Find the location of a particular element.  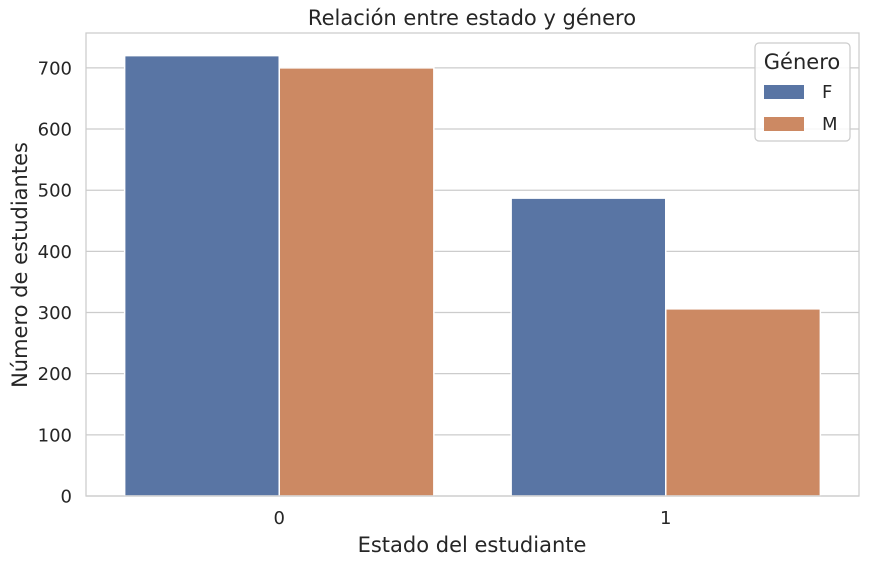

y-tick-label: 600 is located at coordinates (55, 130).